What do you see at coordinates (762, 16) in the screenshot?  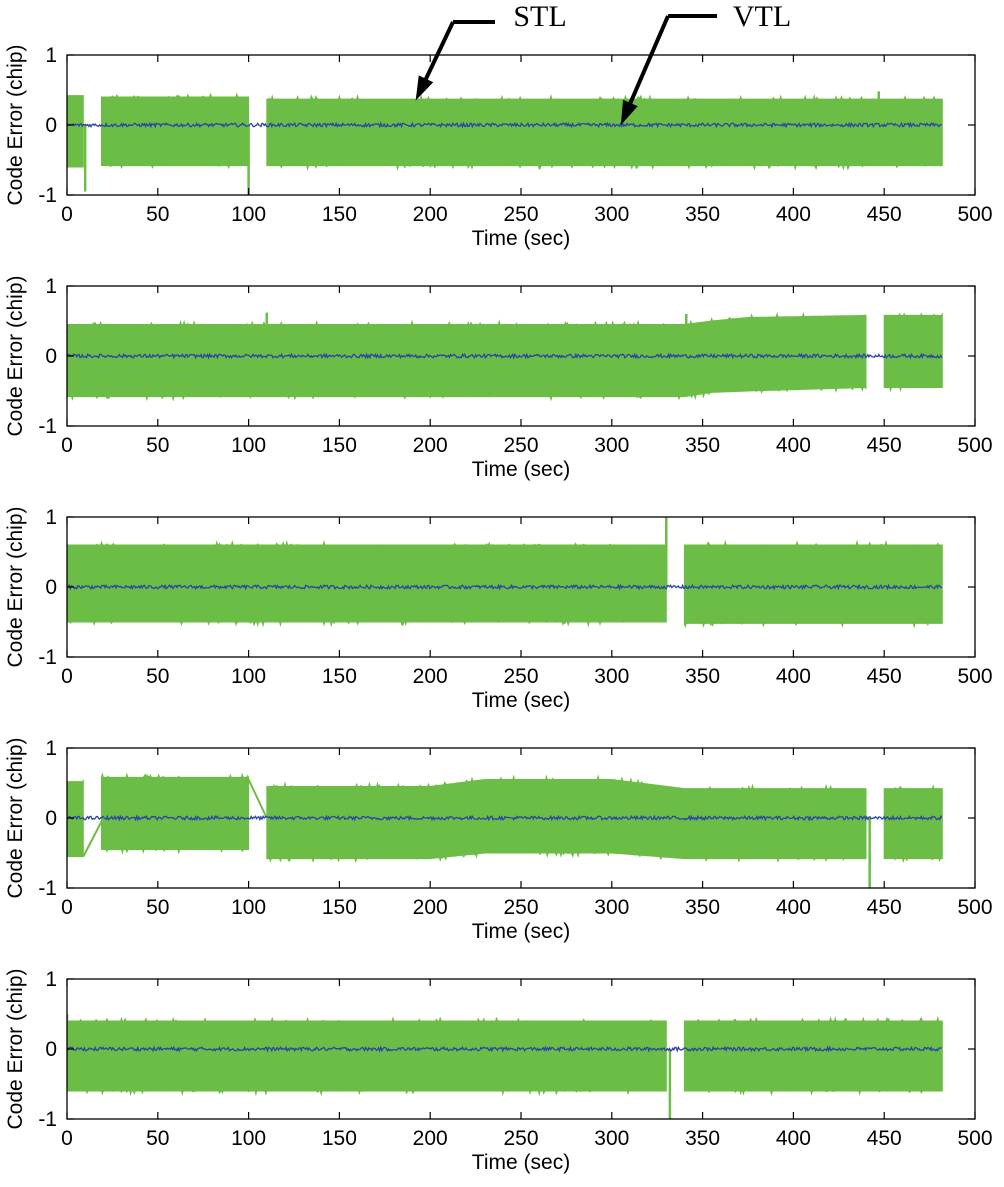 I see `annotation-label: VTL` at bounding box center [762, 16].